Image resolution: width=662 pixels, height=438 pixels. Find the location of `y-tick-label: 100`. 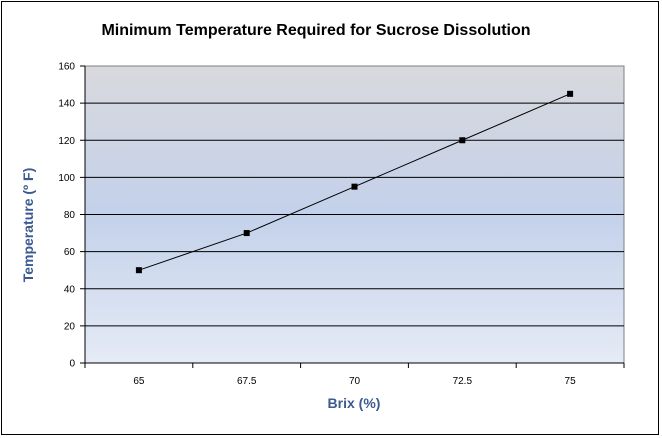

y-tick-label: 100 is located at coordinates (66, 178).